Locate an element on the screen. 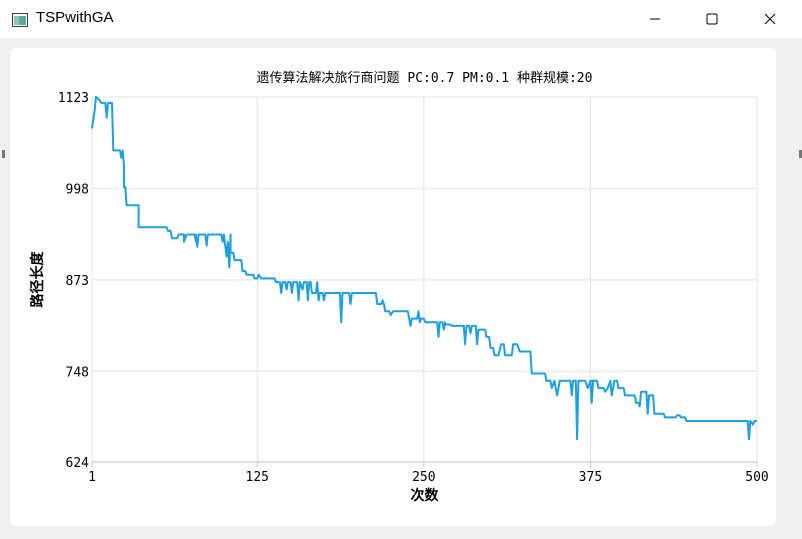 The image size is (802, 539). y-tick-label: 748 is located at coordinates (77, 372).